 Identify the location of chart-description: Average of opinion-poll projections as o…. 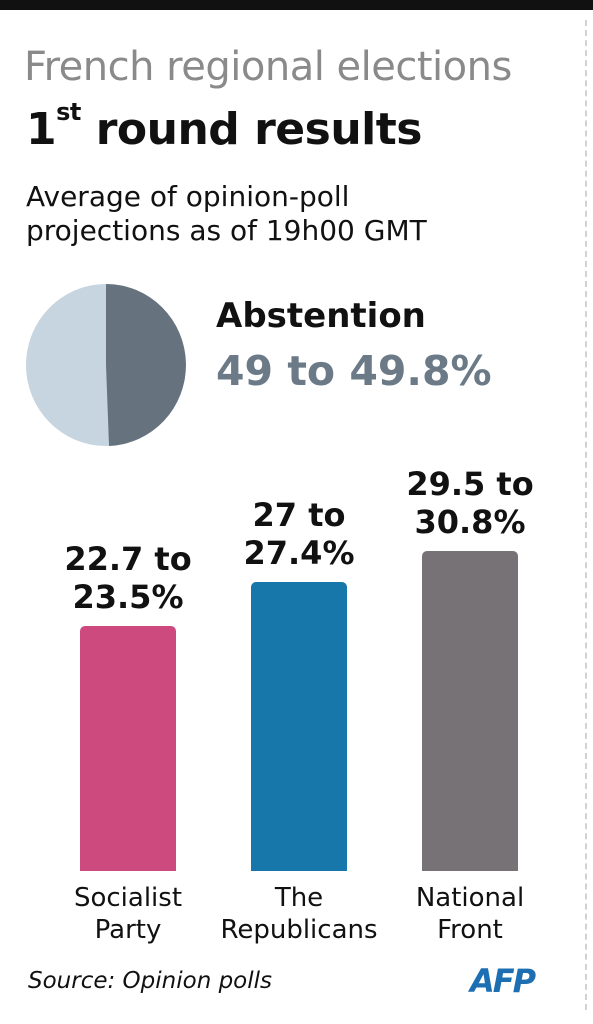
(256, 214).